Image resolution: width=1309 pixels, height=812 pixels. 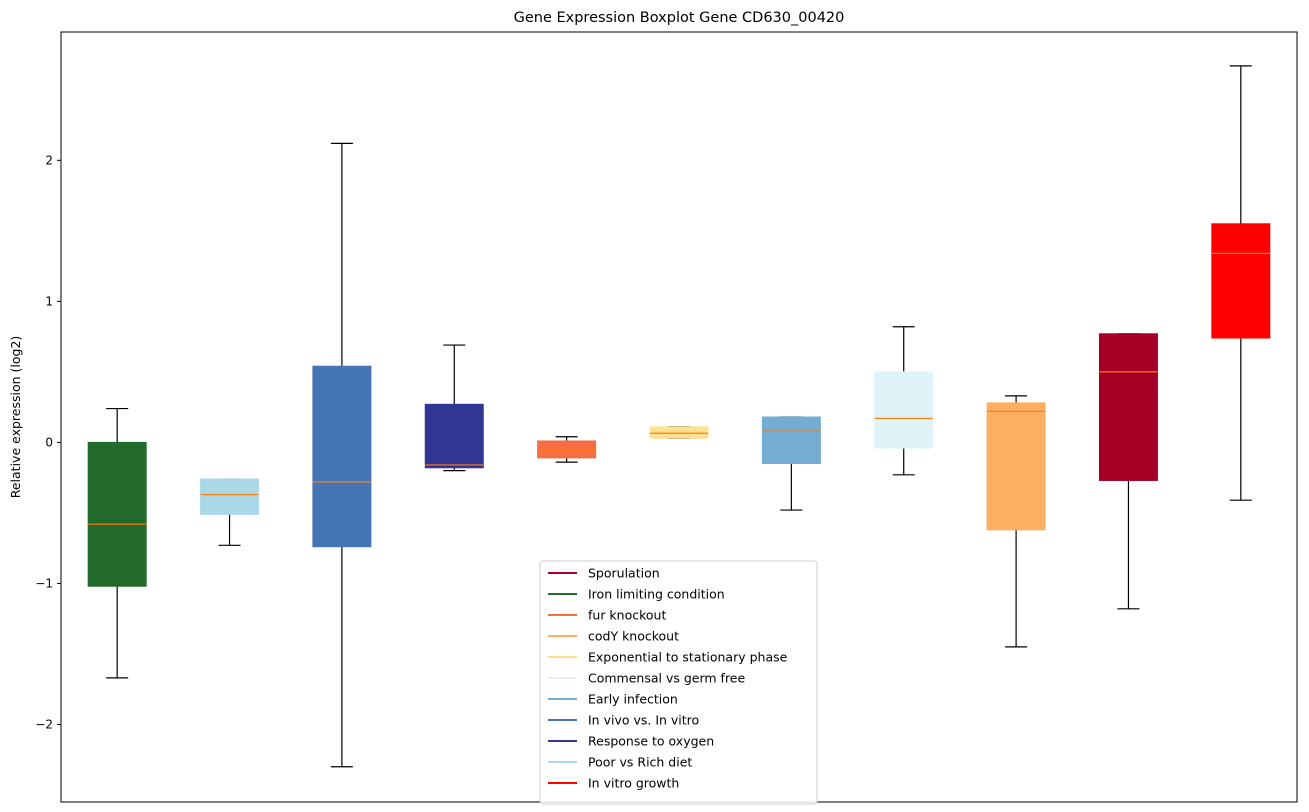 What do you see at coordinates (651, 741) in the screenshot?
I see `legend-label: Response to oxygen` at bounding box center [651, 741].